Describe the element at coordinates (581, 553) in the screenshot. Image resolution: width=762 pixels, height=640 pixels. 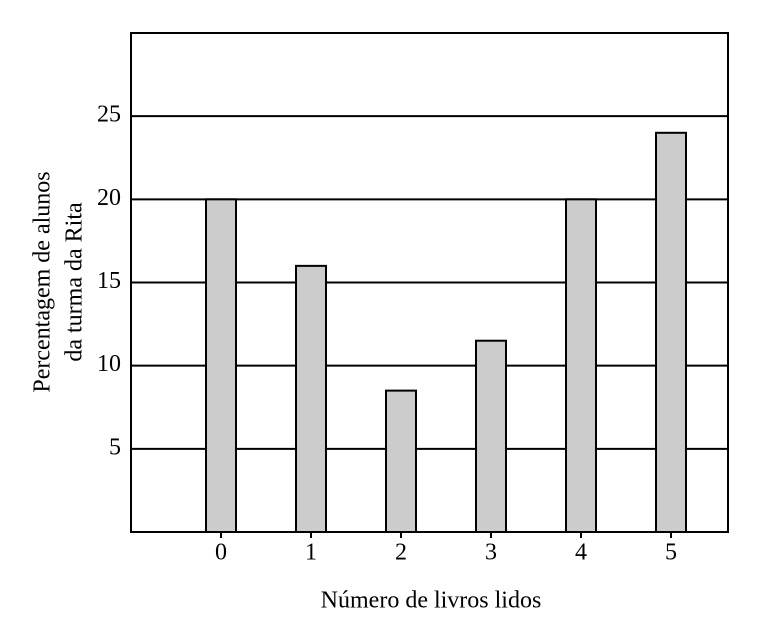
I see `x-tick-label: 4` at that location.